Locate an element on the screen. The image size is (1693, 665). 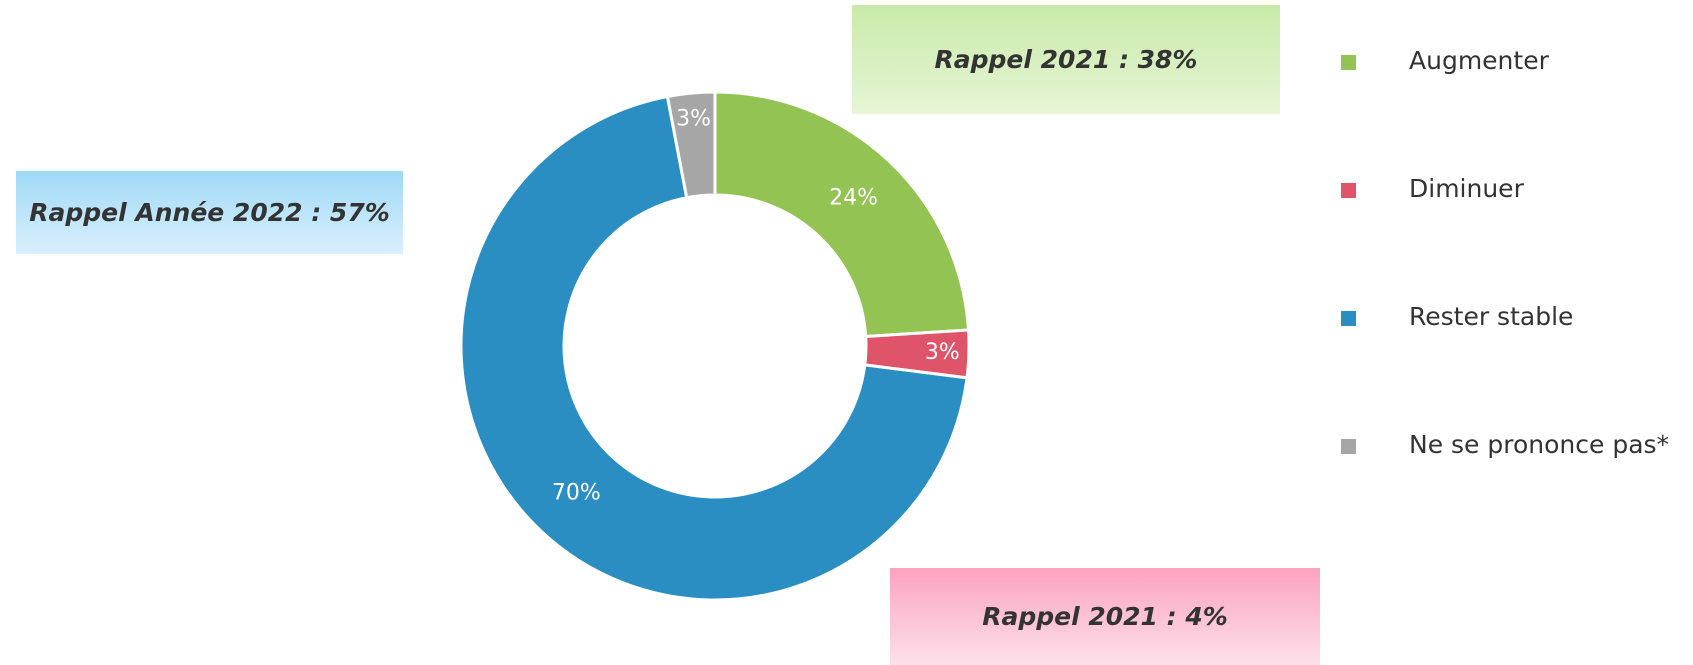
legend-label: Augmenter is located at coordinates (1479, 60).